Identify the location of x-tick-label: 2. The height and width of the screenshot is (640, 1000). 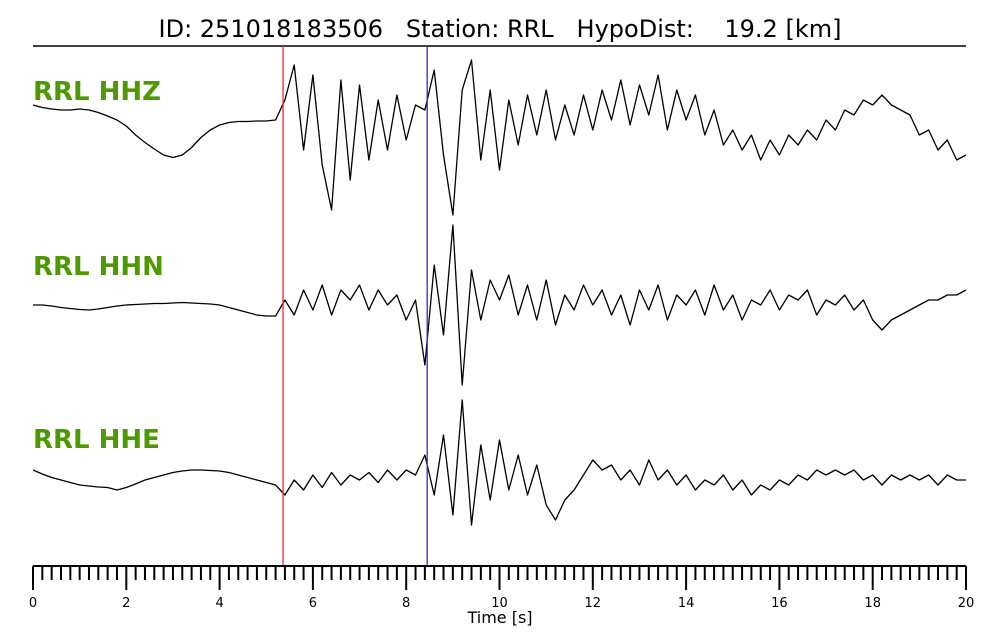
(126, 603).